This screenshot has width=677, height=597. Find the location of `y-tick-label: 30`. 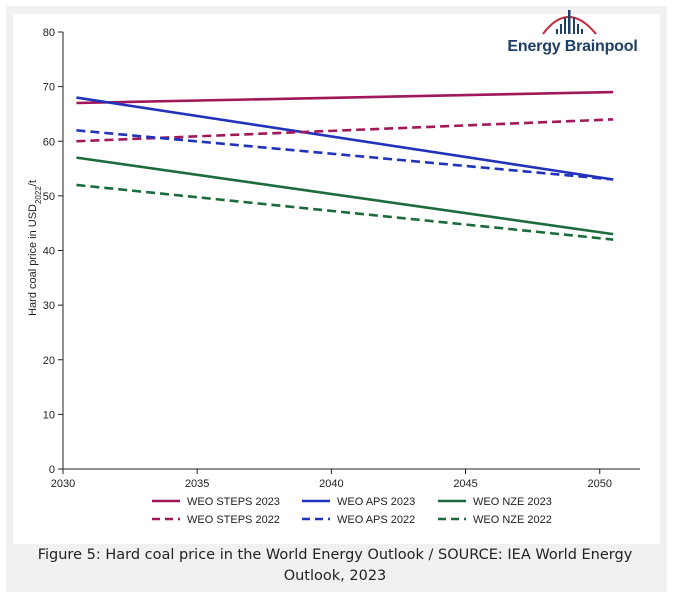

y-tick-label: 30 is located at coordinates (49, 306).